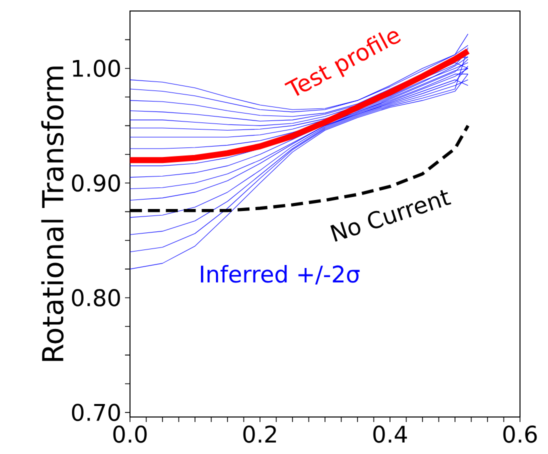 Image resolution: width=548 pixels, height=454 pixels. Describe the element at coordinates (96, 69) in the screenshot. I see `y-tick-label: 1.00` at that location.